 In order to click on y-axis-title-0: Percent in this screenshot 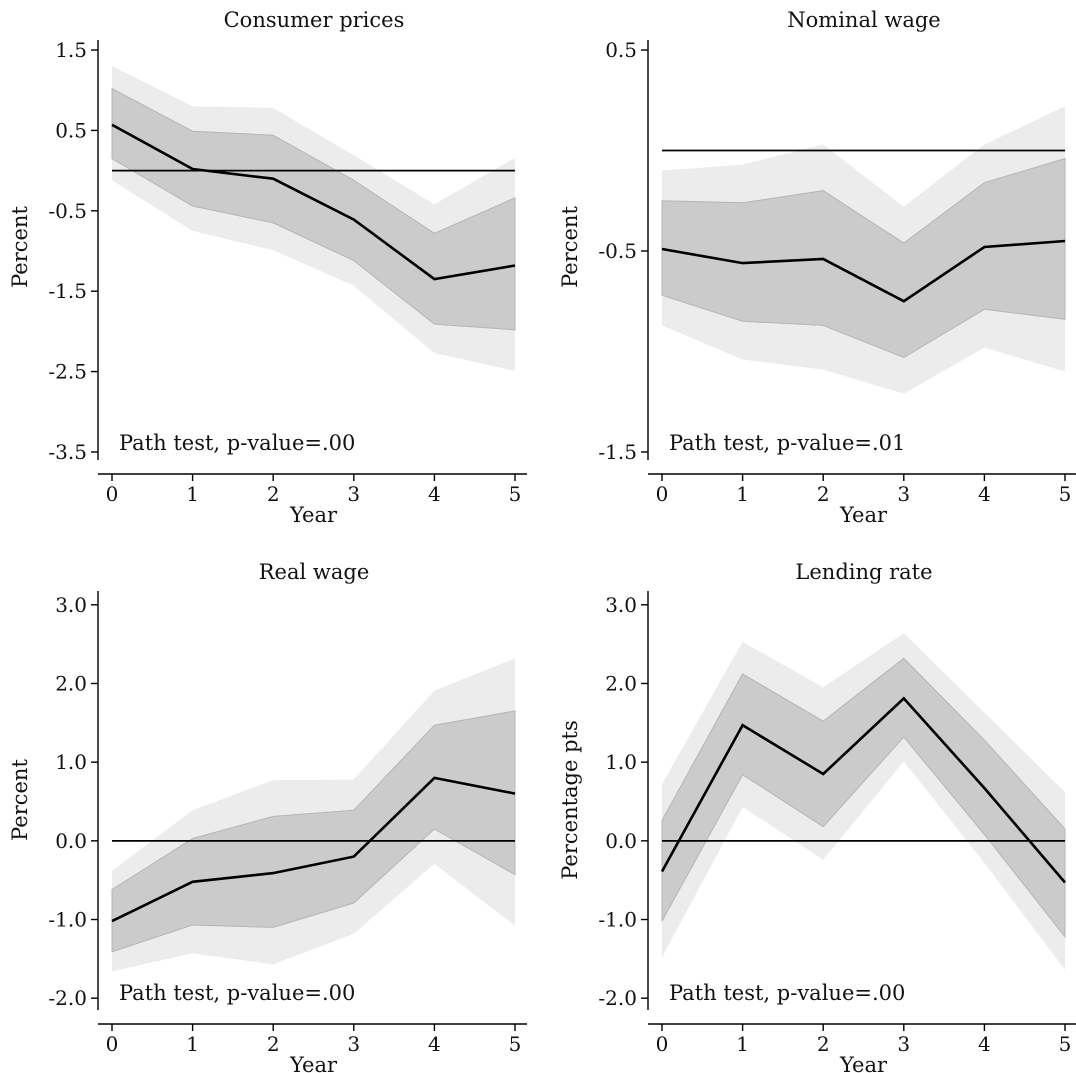, I will do `click(20, 247)`.